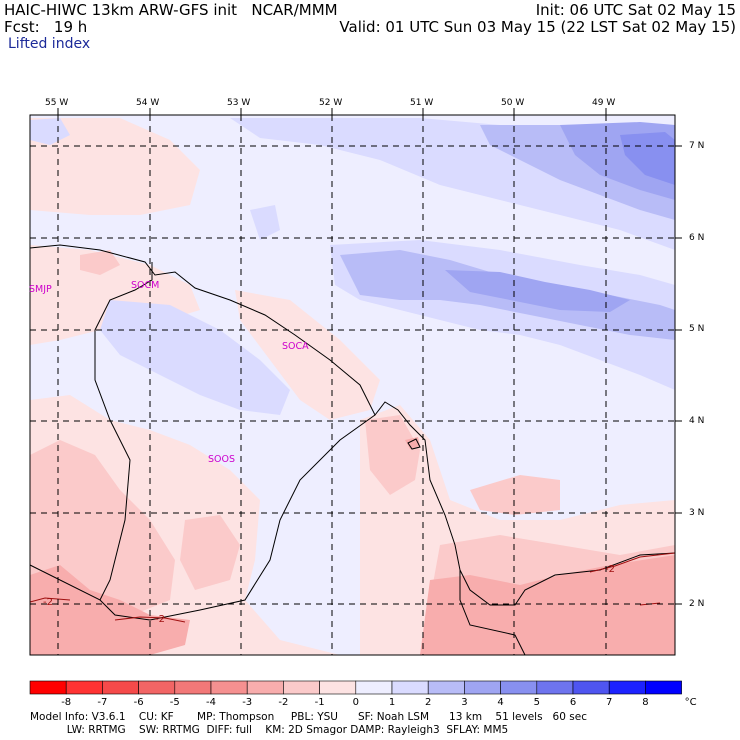 Image resolution: width=740 pixels, height=740 pixels. I want to click on header-field-name: Lifted index, so click(49, 44).